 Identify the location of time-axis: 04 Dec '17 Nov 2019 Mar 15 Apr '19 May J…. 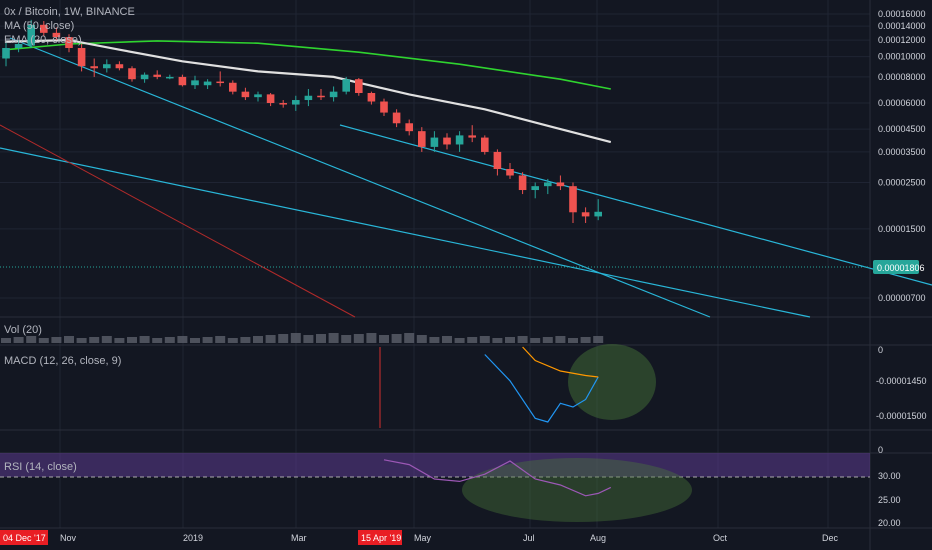
(419, 537).